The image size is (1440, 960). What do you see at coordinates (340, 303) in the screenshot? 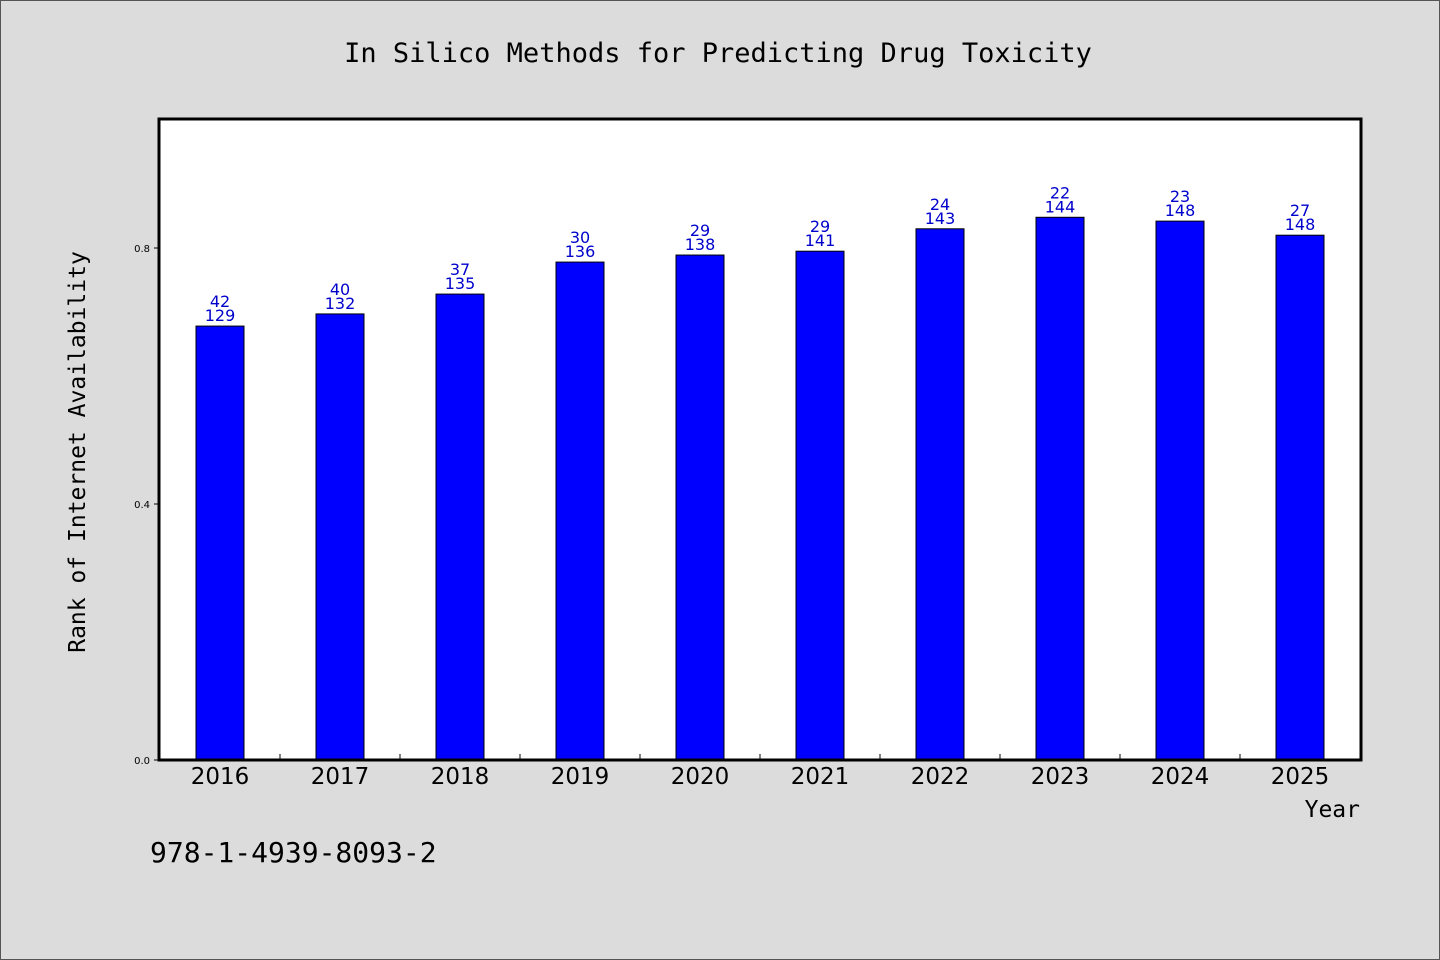
I see `bar-label-bottom-2017: 132` at bounding box center [340, 303].